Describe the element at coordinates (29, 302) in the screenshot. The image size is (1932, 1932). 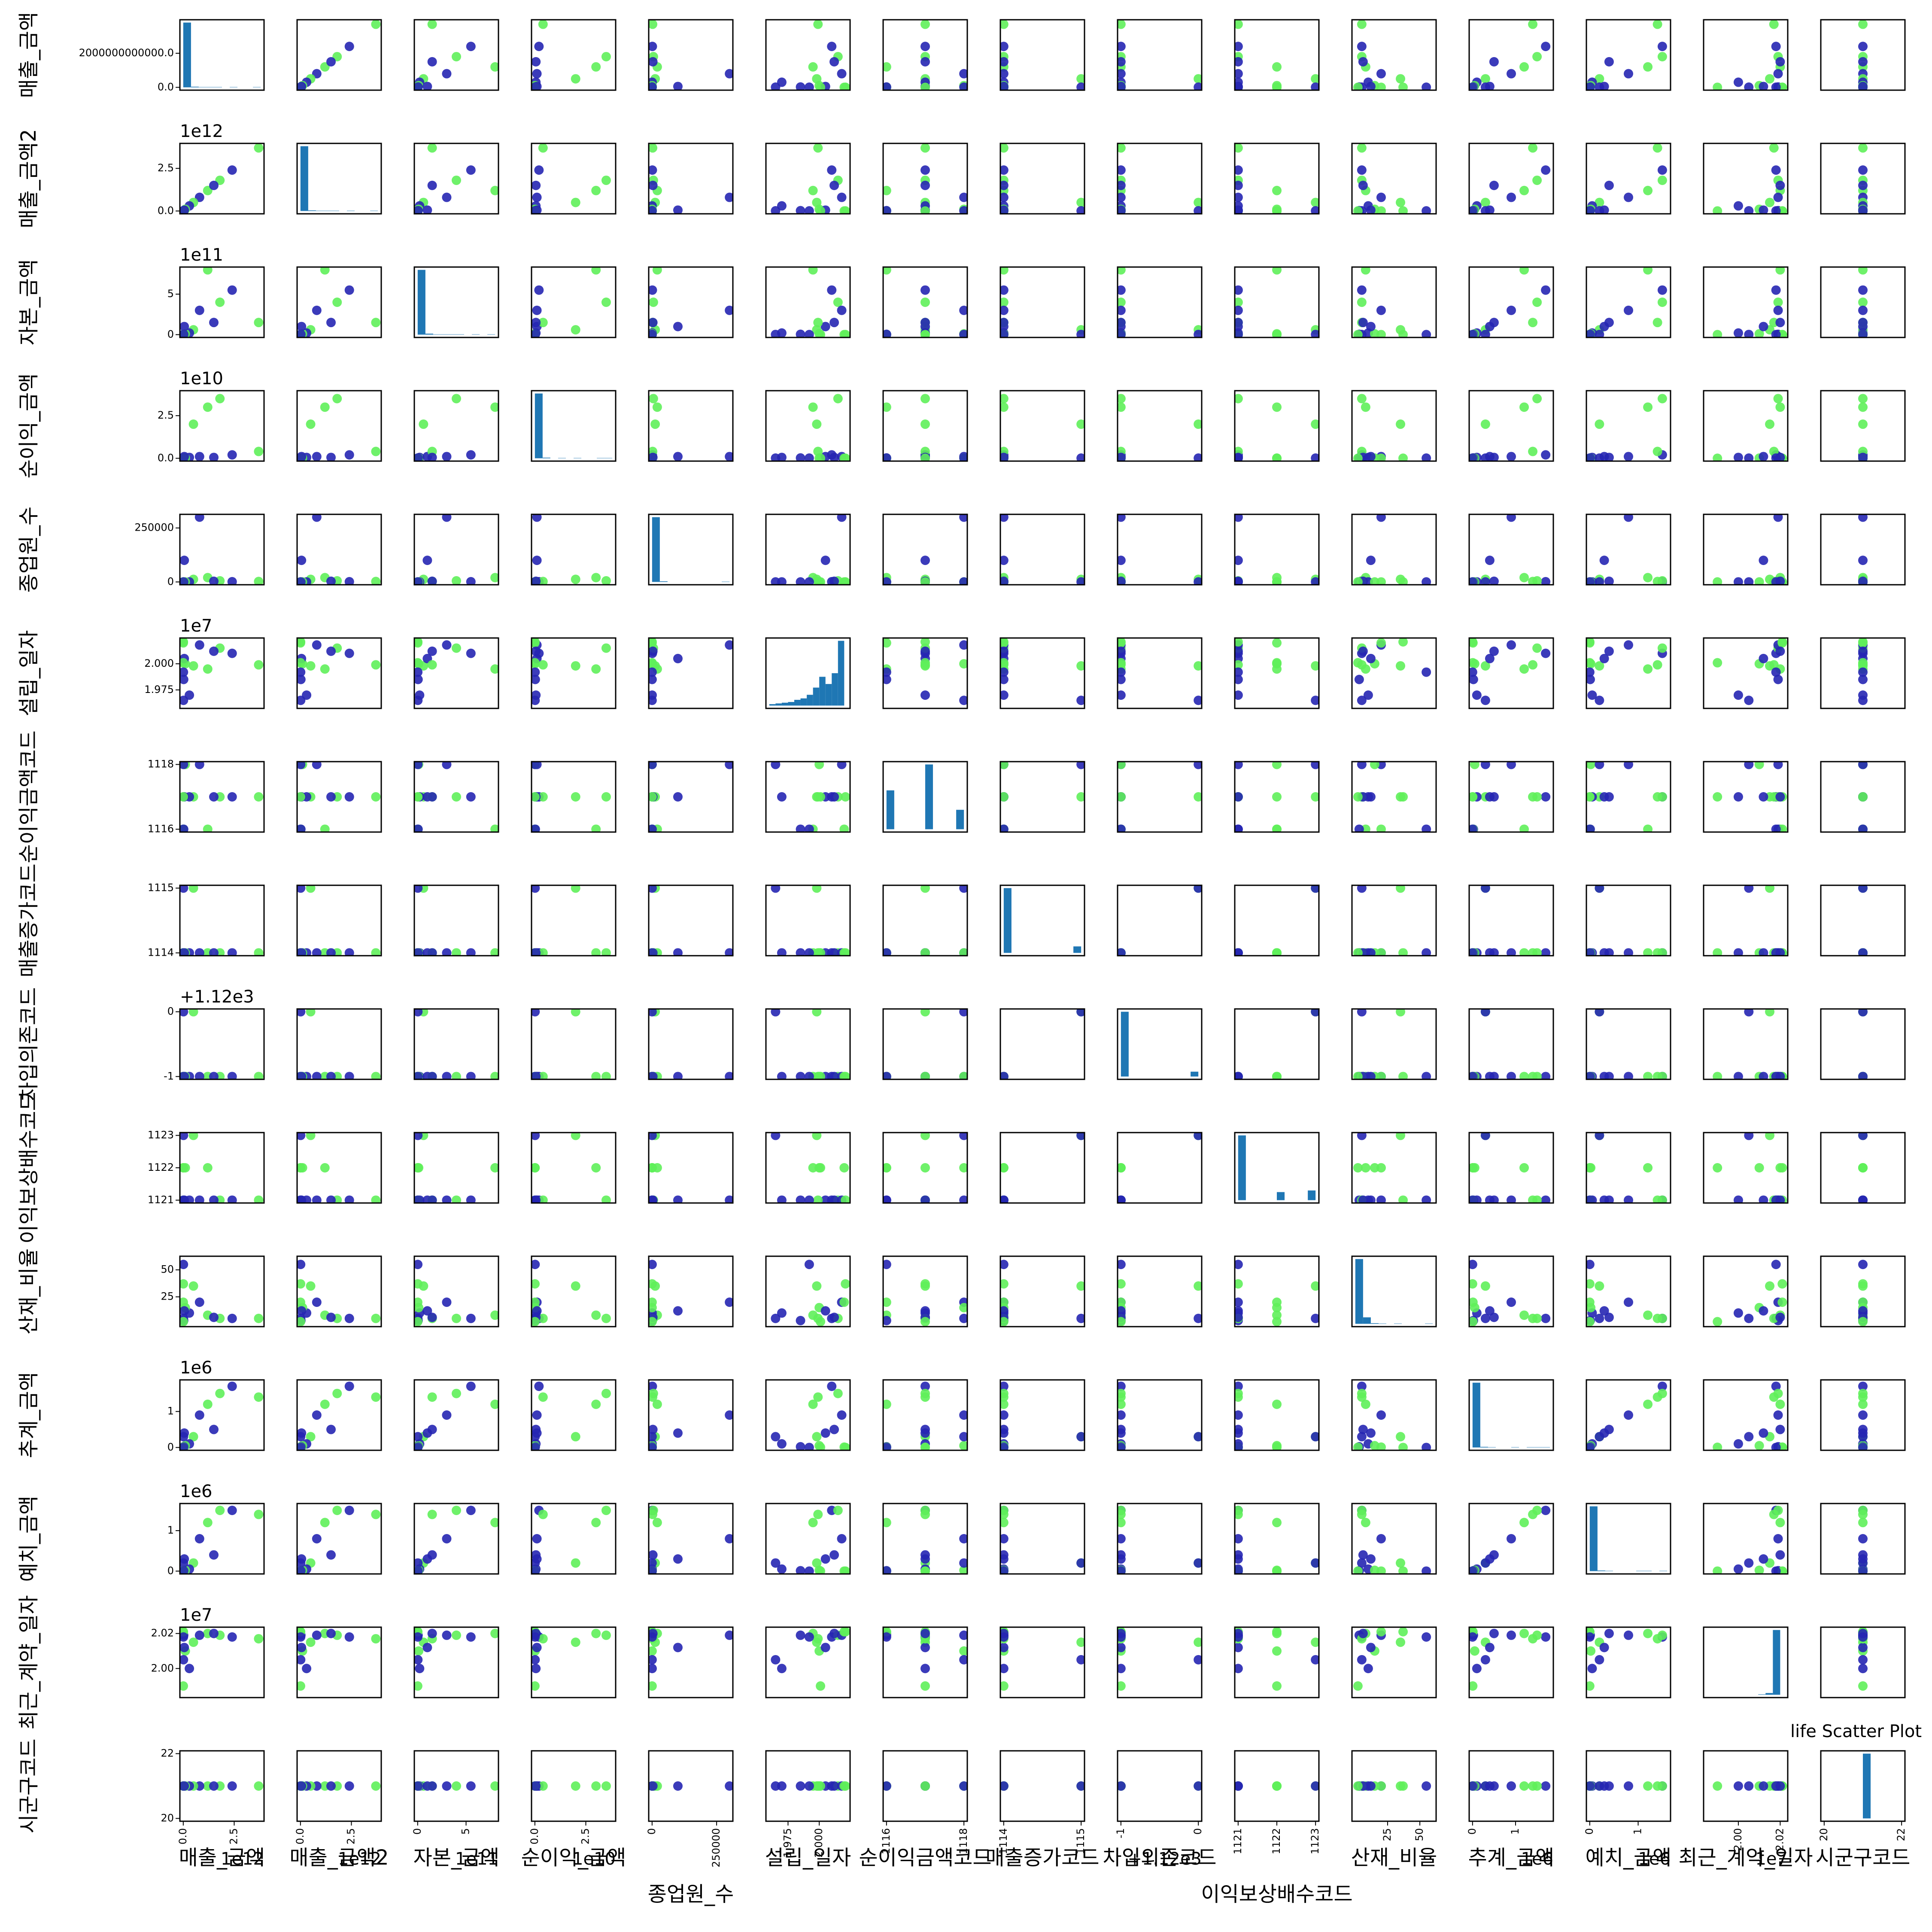
I see `y-axis-label: 자본_금액` at that location.